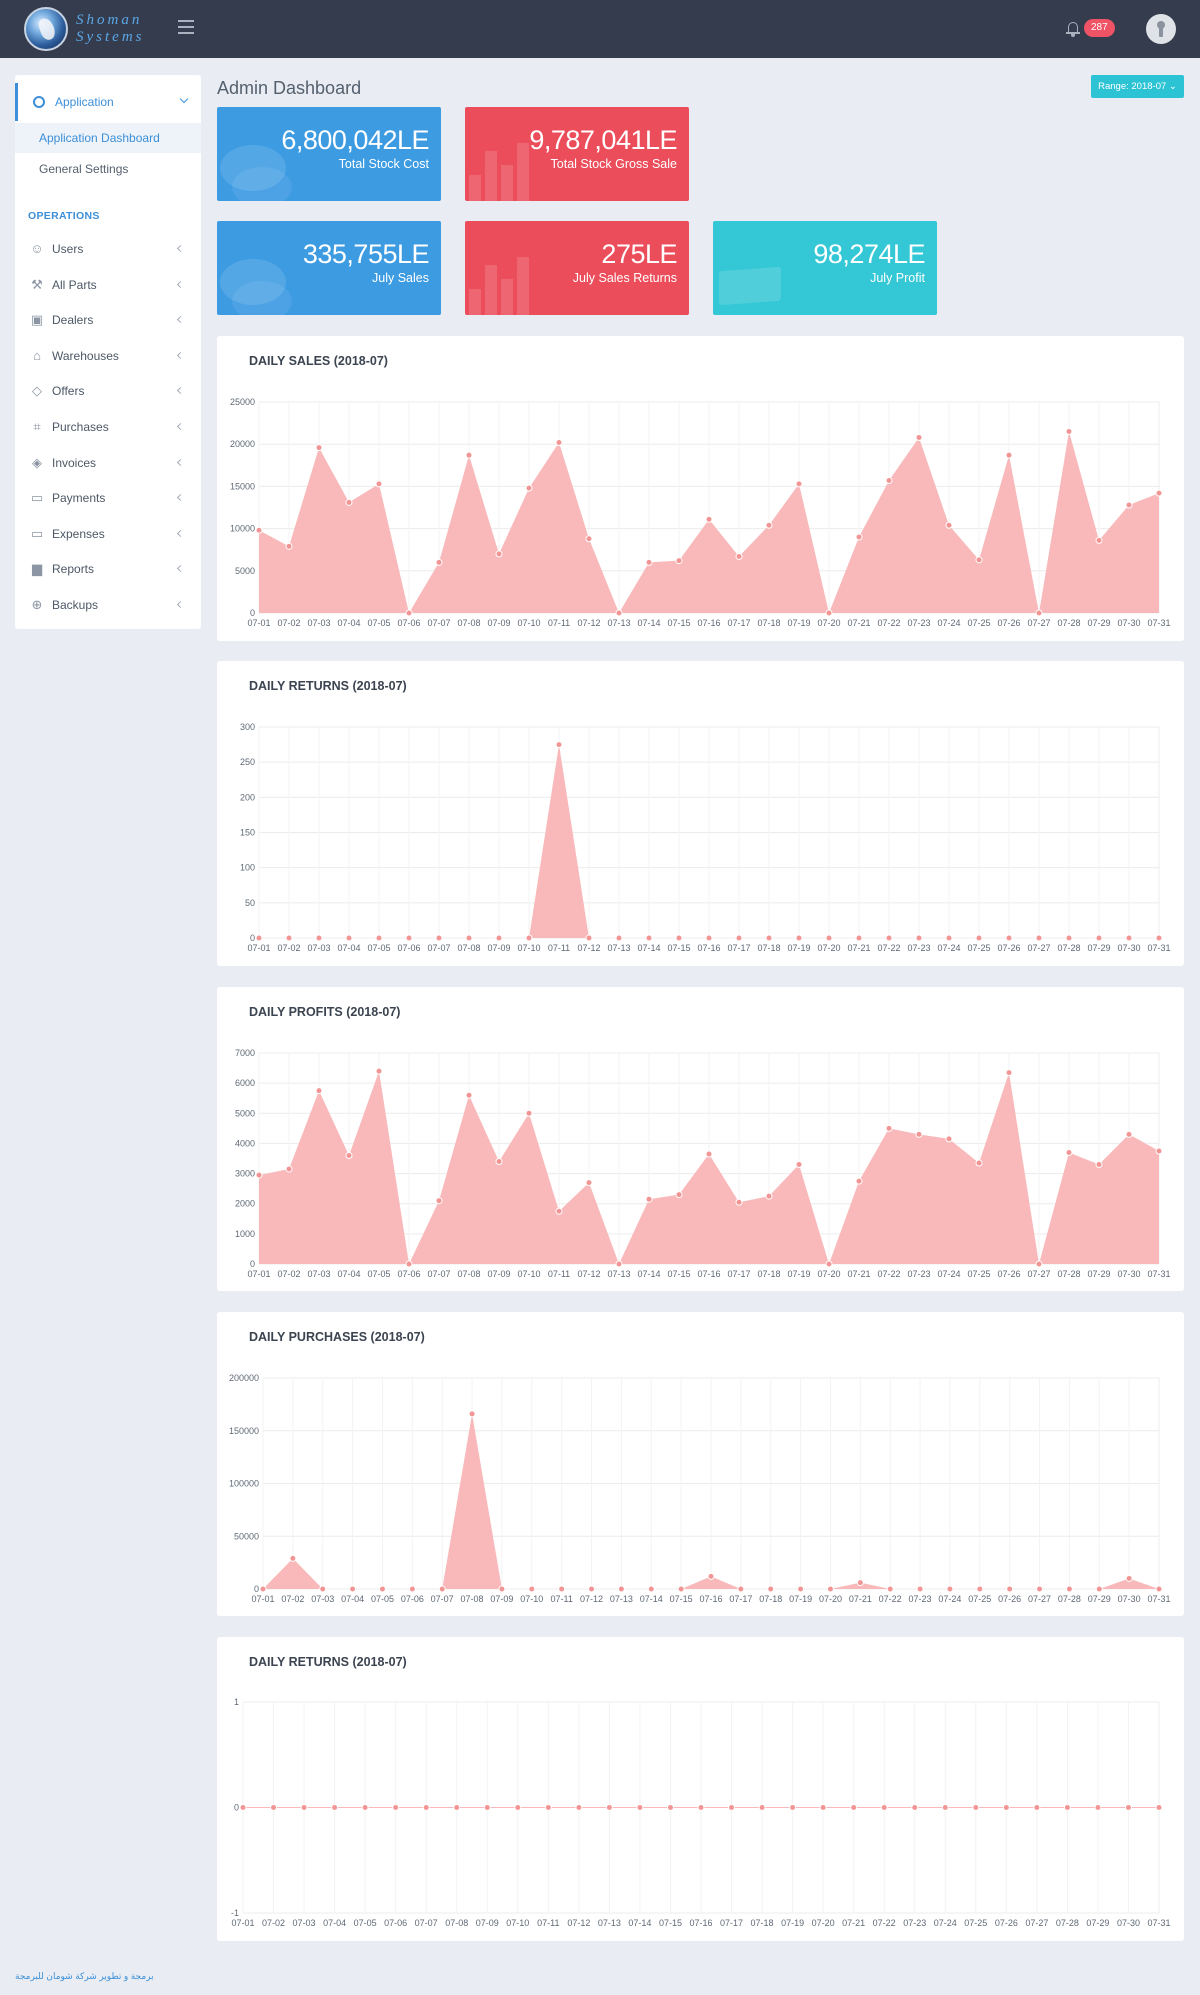  What do you see at coordinates (84, 1976) in the screenshot?
I see `footer-credit: برمجة و تطوير شركة شومان للبرمجة` at bounding box center [84, 1976].